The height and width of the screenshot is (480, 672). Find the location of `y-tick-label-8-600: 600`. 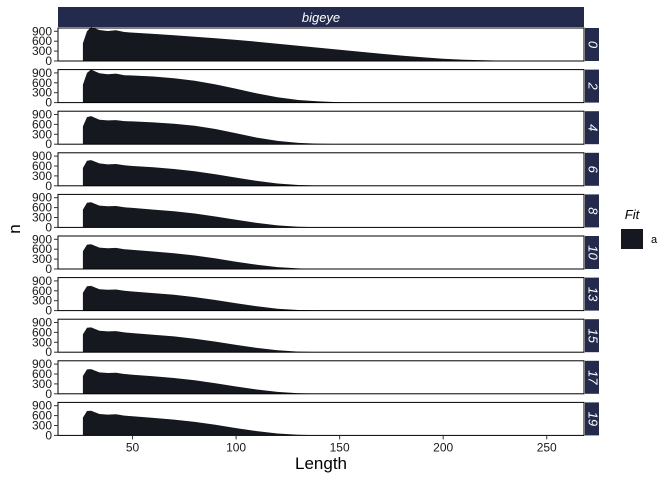

y-tick-label-8-600: 600 is located at coordinates (42, 208).